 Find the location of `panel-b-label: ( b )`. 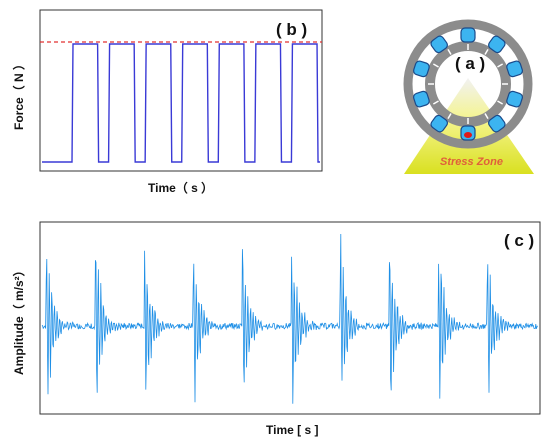

panel-b-label: ( b ) is located at coordinates (292, 29).